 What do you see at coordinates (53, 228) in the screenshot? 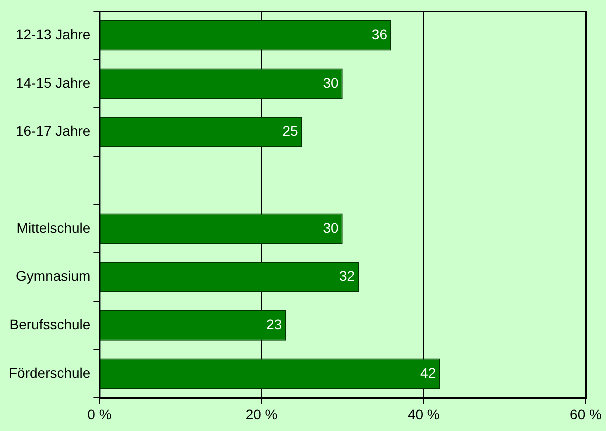
I see `y-tick-label: Mittelschule` at bounding box center [53, 228].